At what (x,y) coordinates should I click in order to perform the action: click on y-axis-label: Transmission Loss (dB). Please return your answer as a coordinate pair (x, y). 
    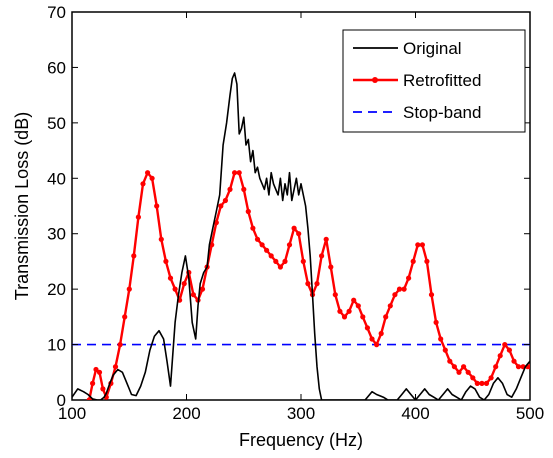
    Looking at the image, I should click on (22, 206).